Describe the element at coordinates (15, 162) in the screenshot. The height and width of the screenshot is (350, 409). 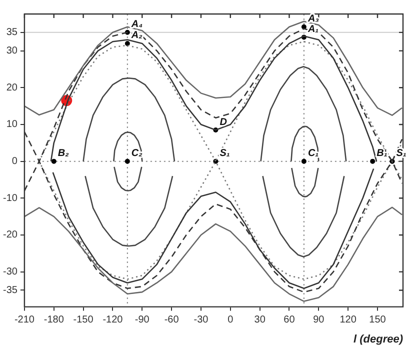
I see `y-tick-label: 0` at that location.